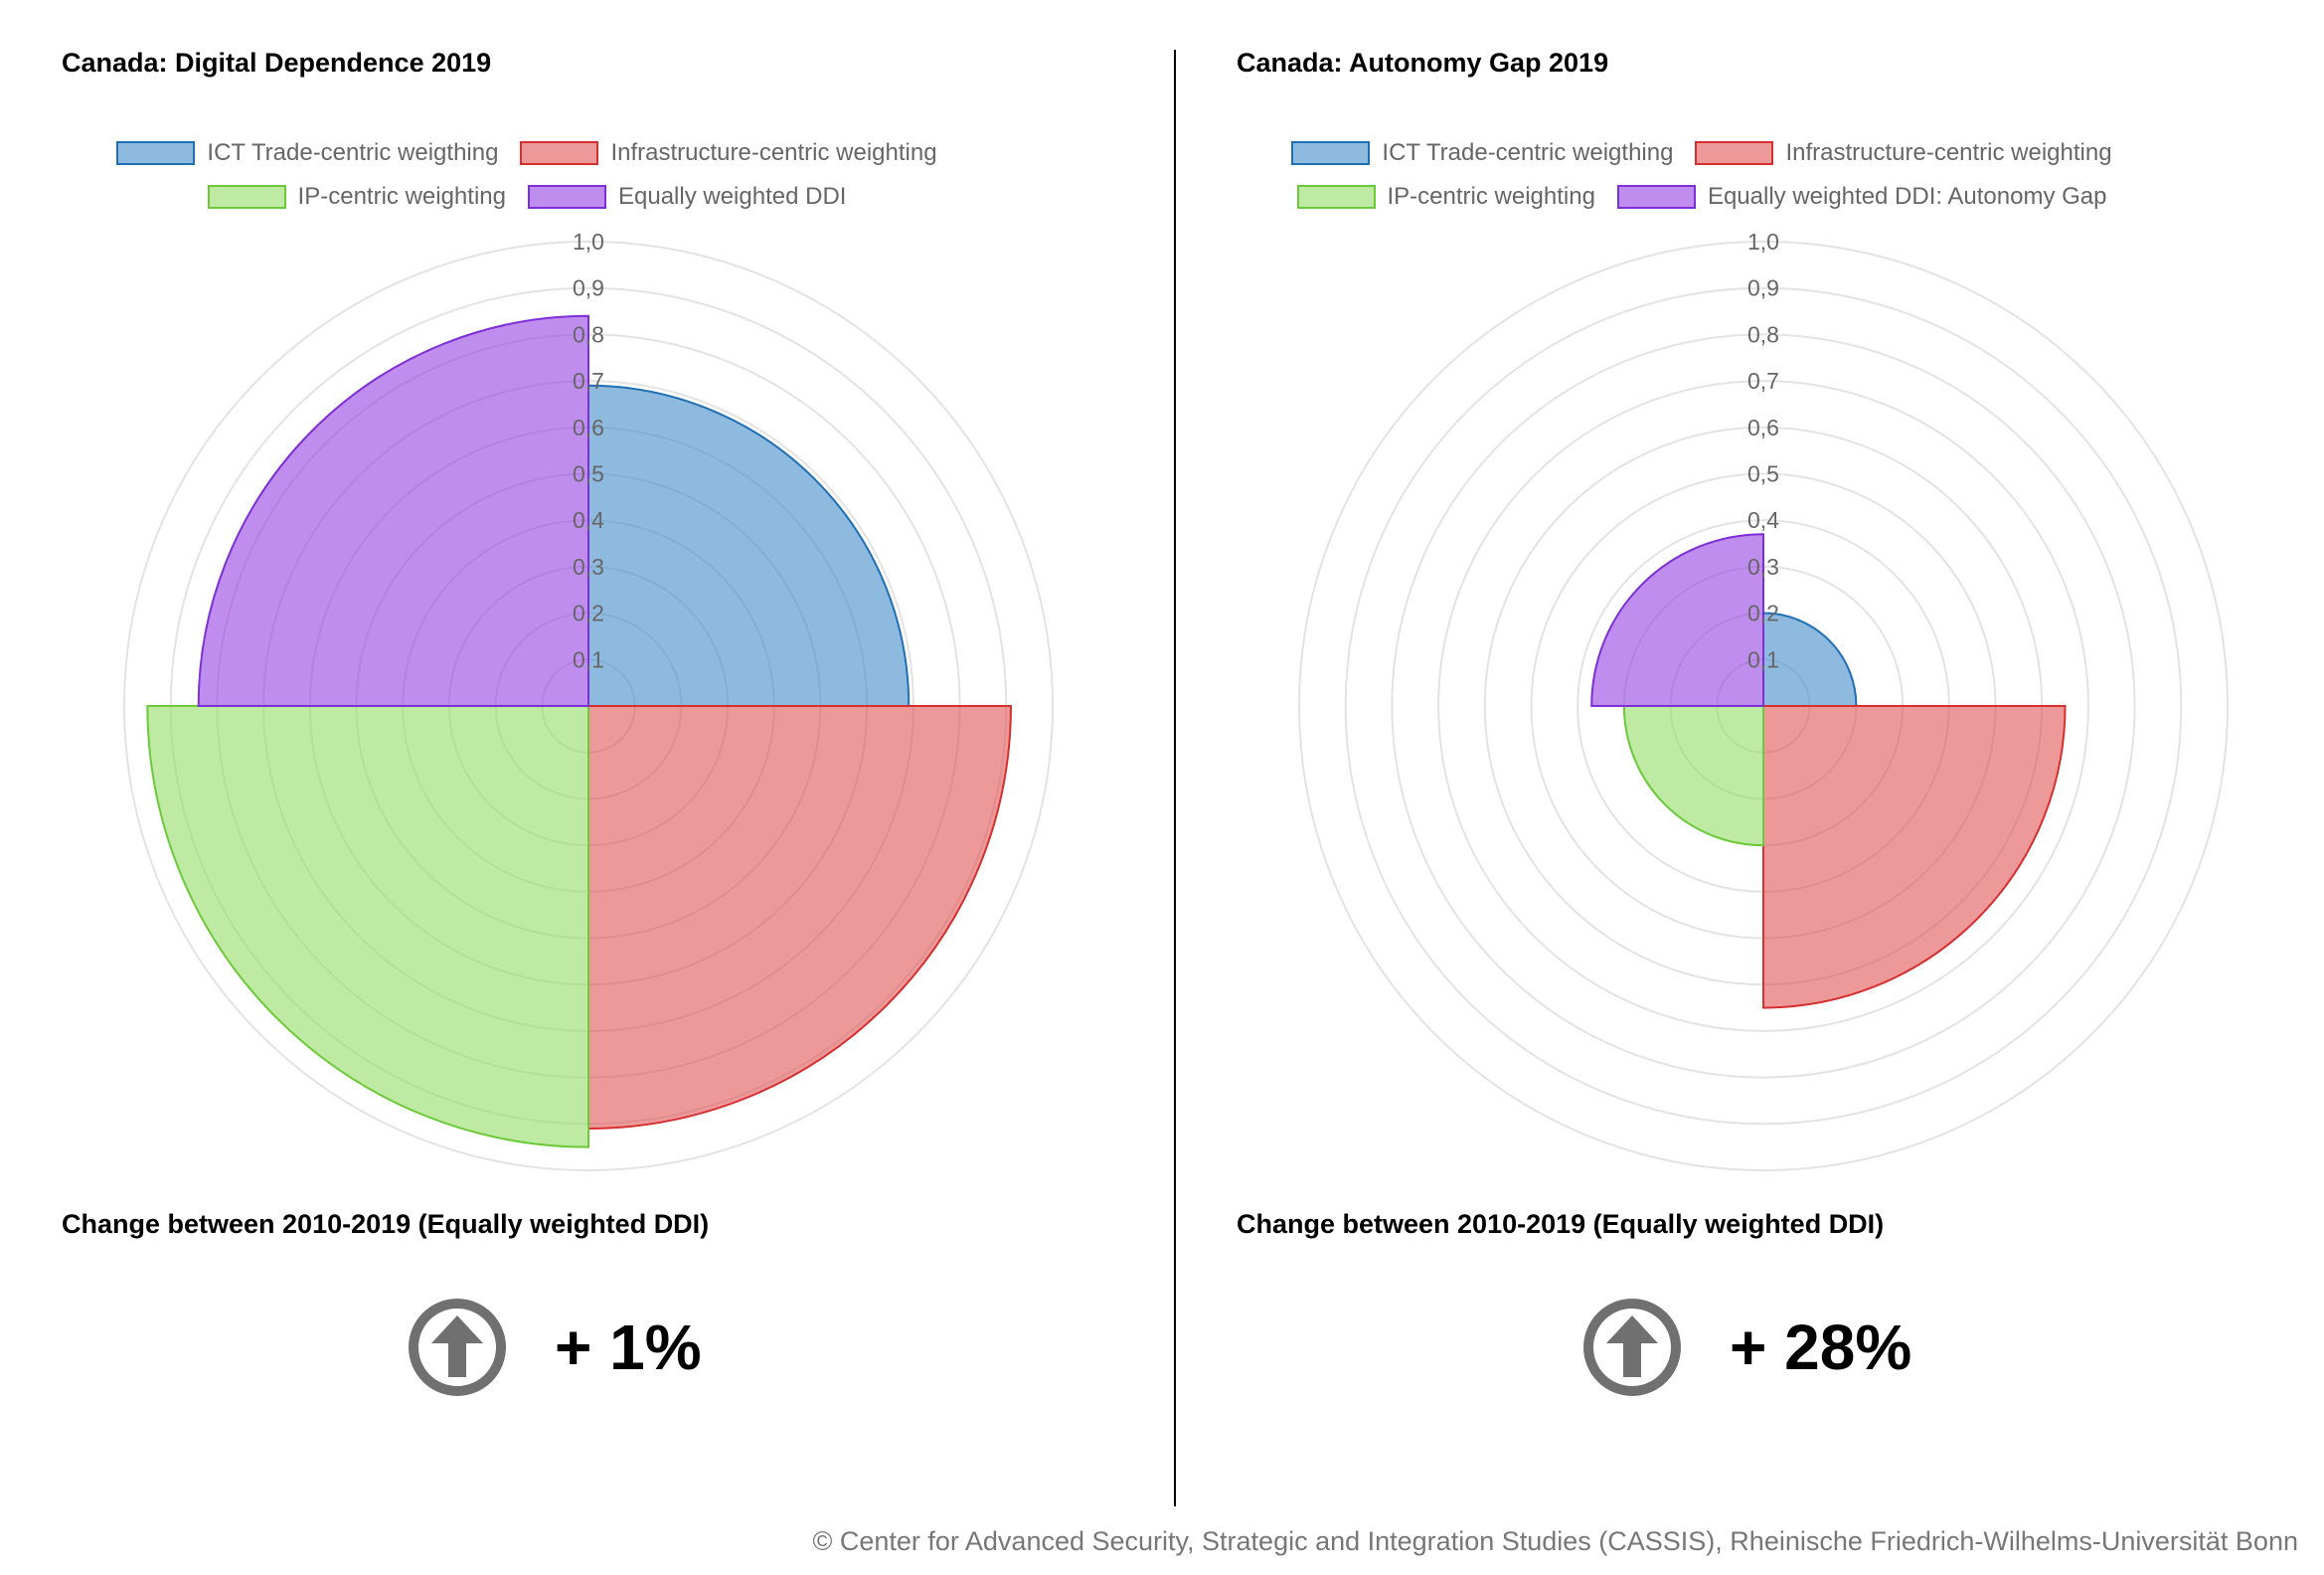 Image resolution: width=2324 pixels, height=1575 pixels. Describe the element at coordinates (277, 63) in the screenshot. I see `chart-title: Canada: Digital Dependence 2019` at that location.